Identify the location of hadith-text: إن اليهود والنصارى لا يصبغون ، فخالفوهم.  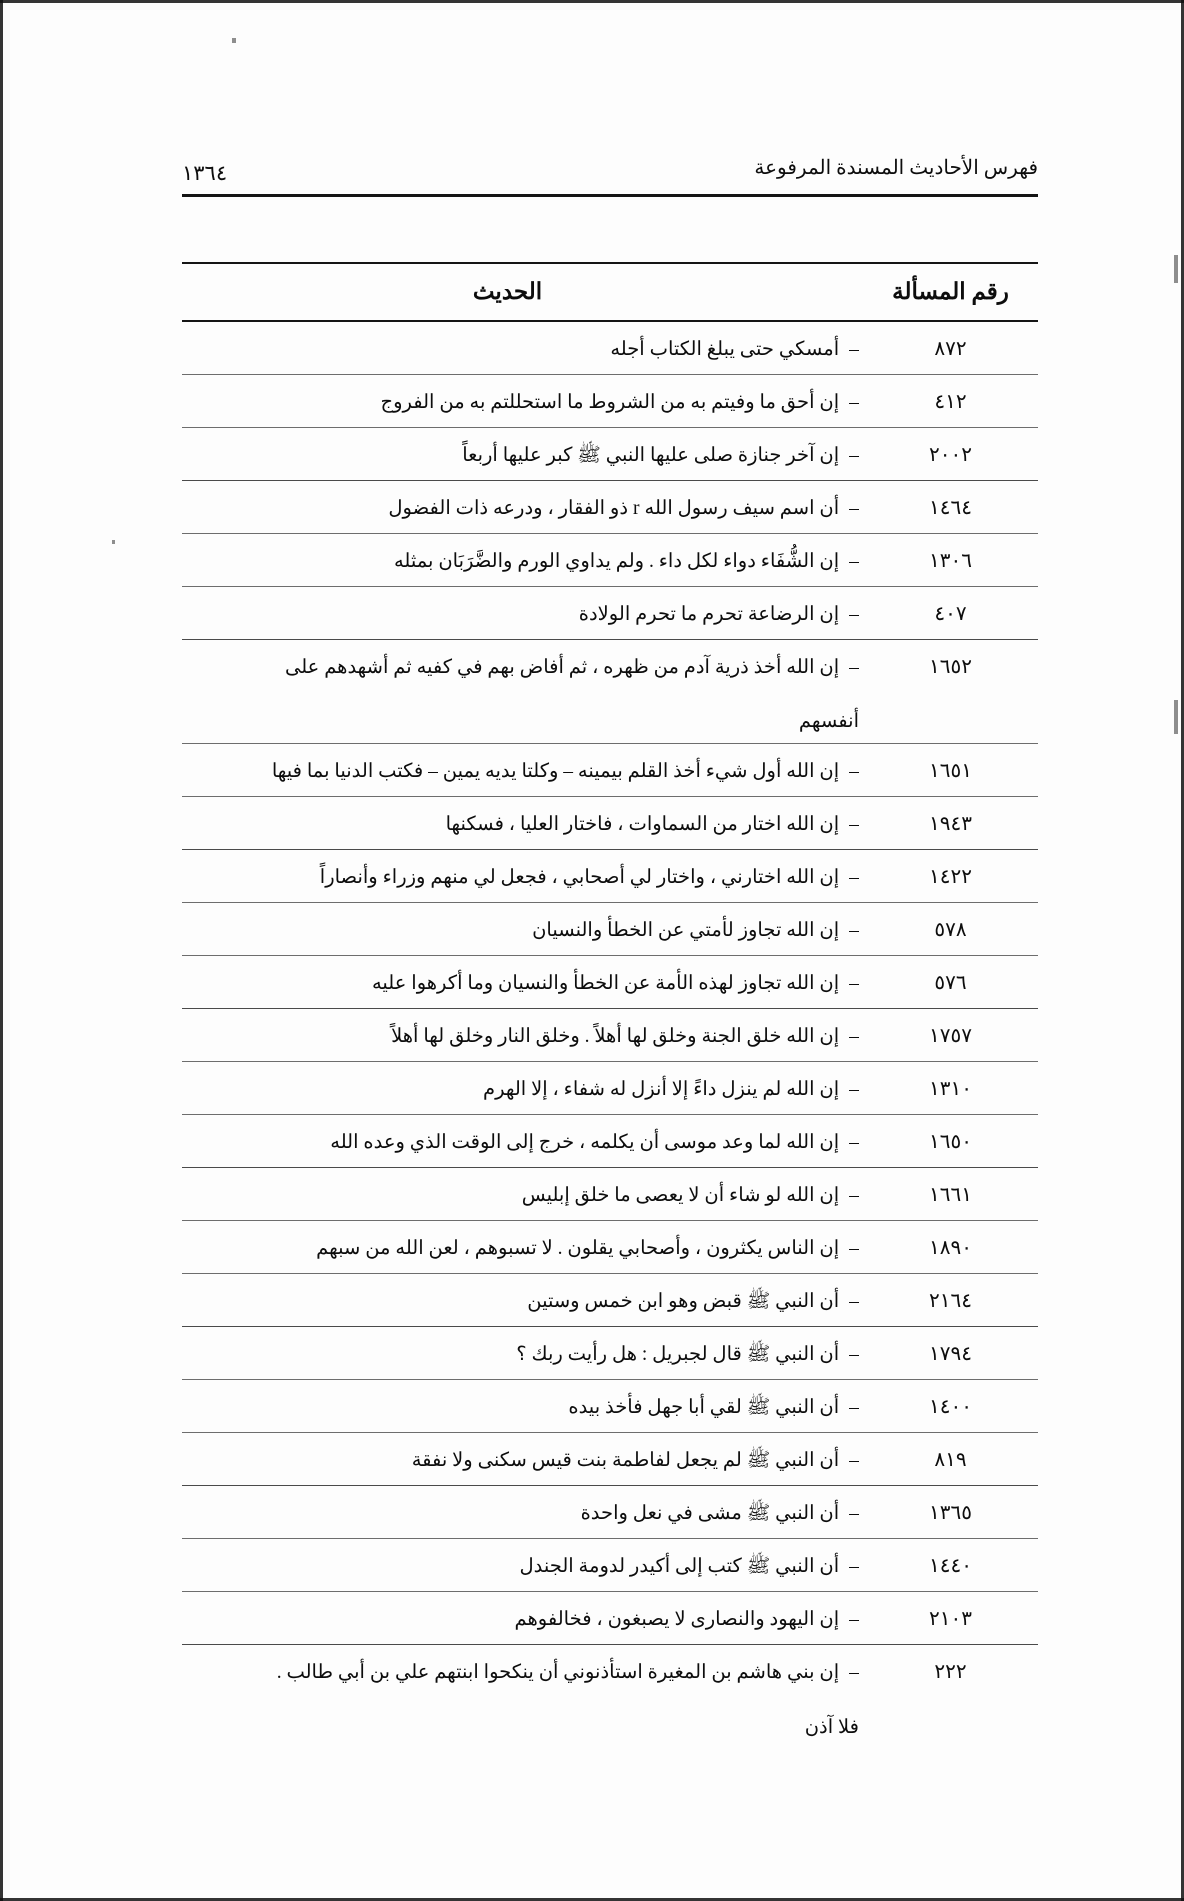
(677, 1620).